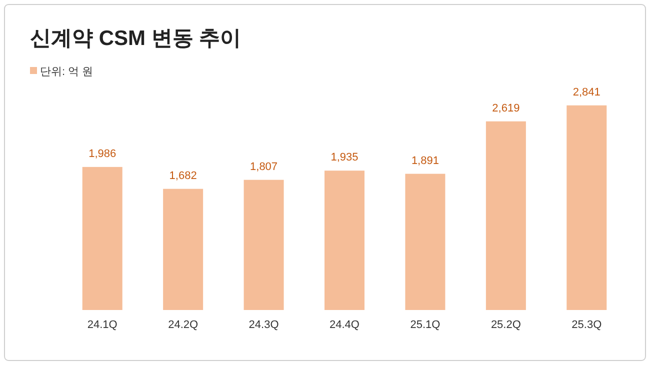 The height and width of the screenshot is (365, 650). Describe the element at coordinates (586, 92) in the screenshot. I see `data-label: 2,841` at that location.